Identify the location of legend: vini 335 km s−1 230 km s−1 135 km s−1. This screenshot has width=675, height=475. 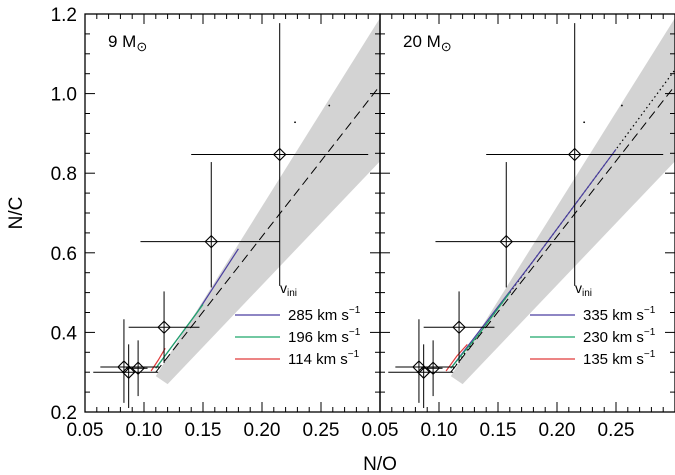
(593, 324).